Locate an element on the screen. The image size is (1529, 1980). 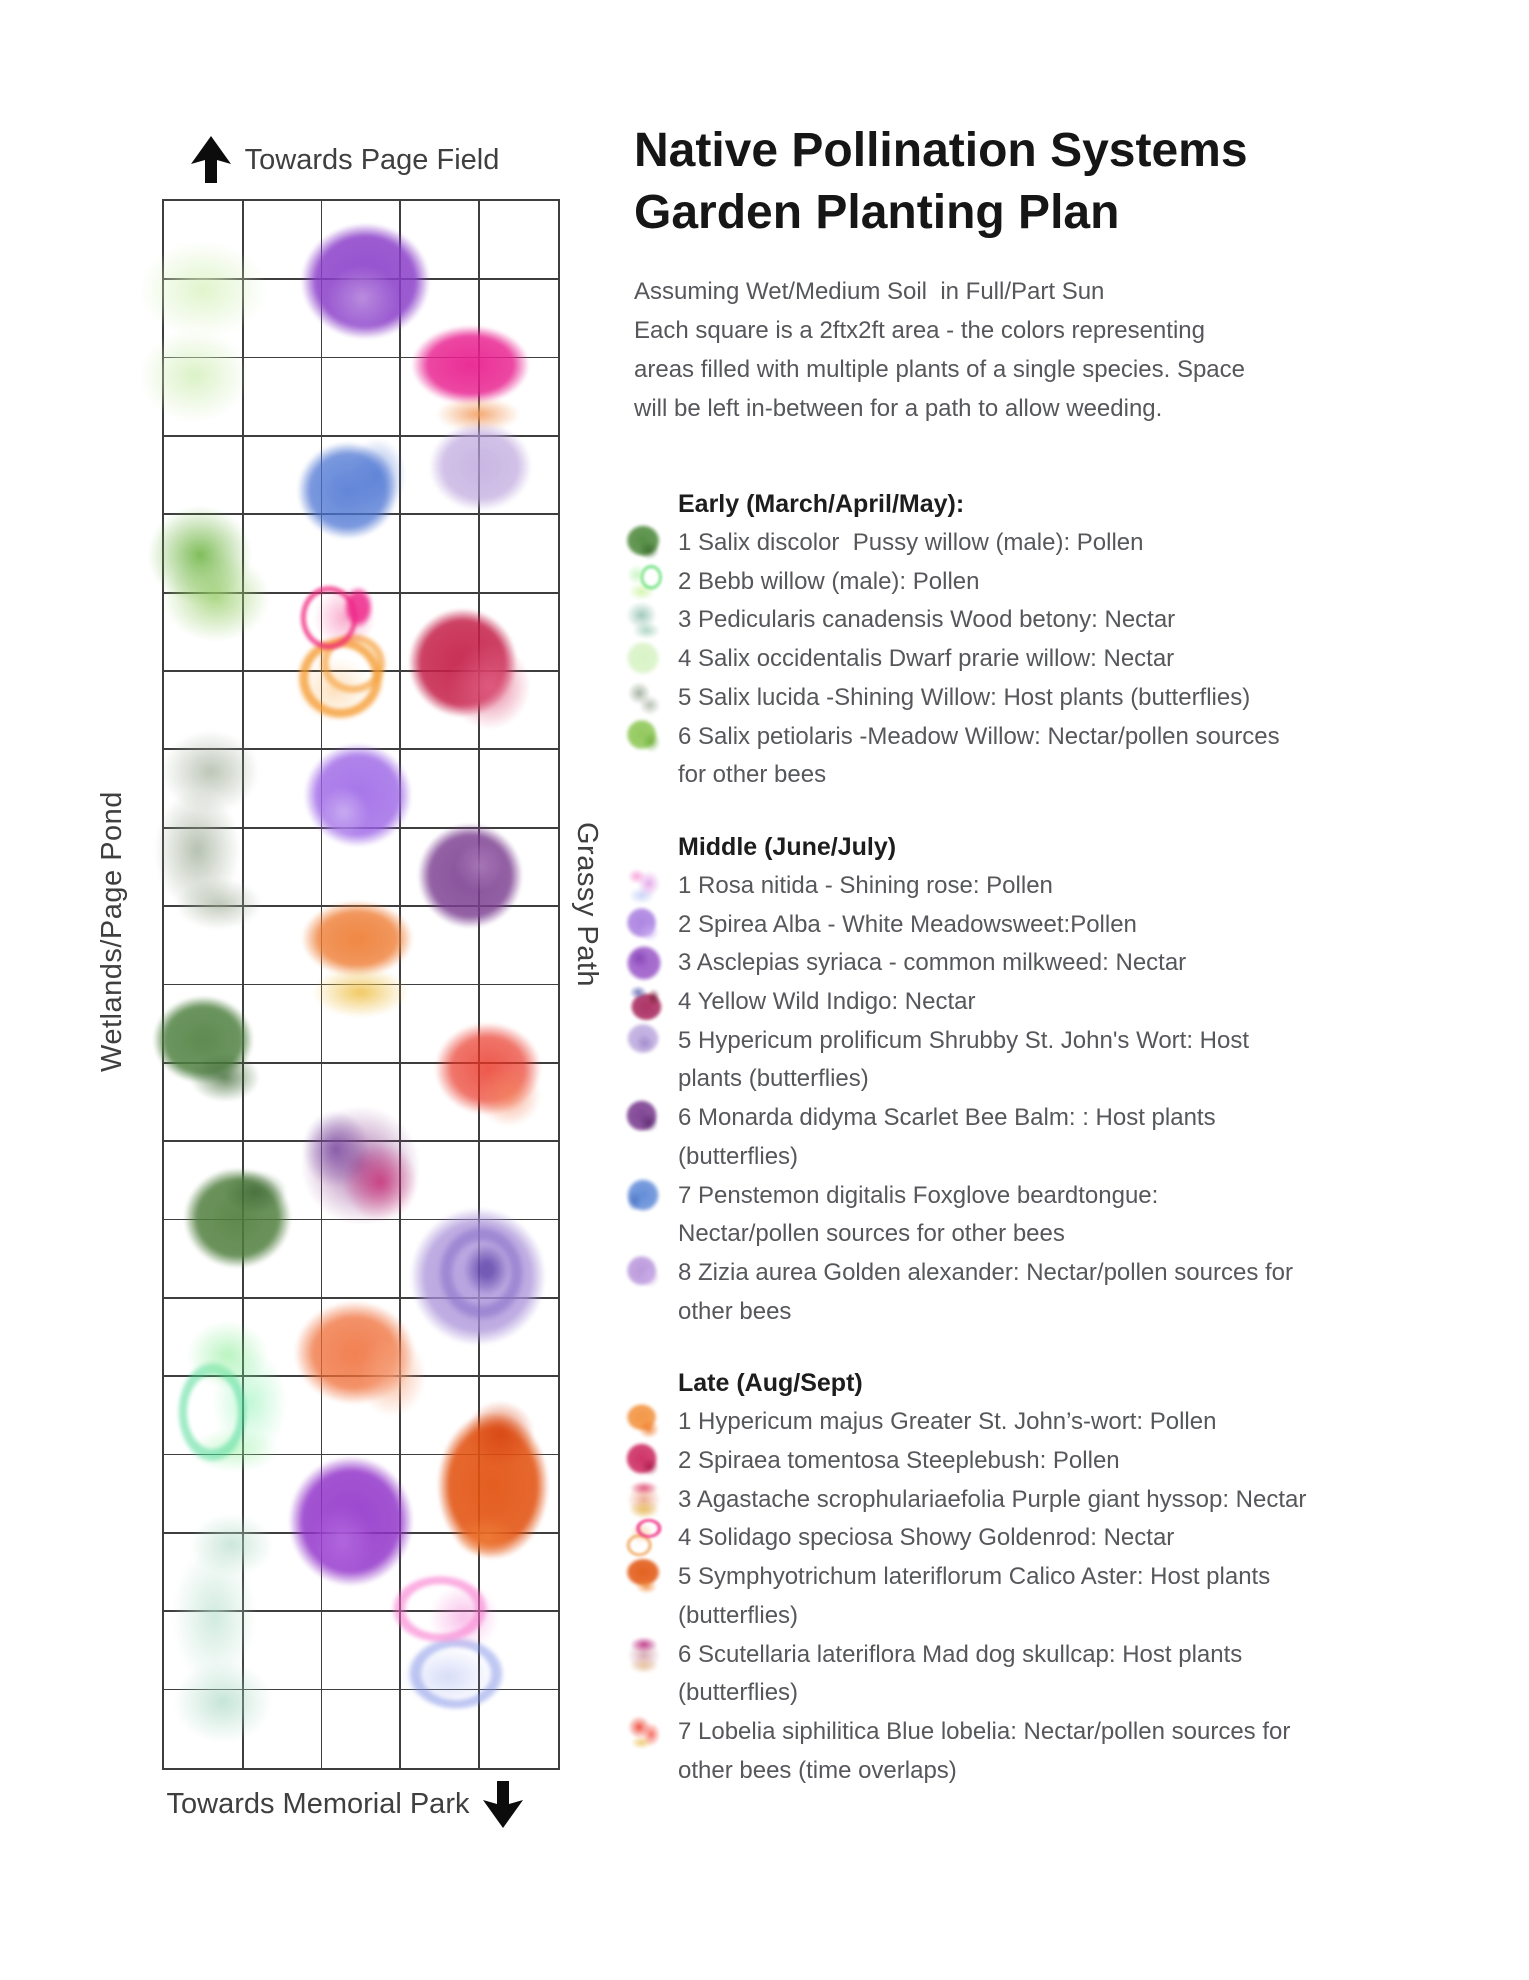
swatch-red-orange-icon is located at coordinates (644, 1731).